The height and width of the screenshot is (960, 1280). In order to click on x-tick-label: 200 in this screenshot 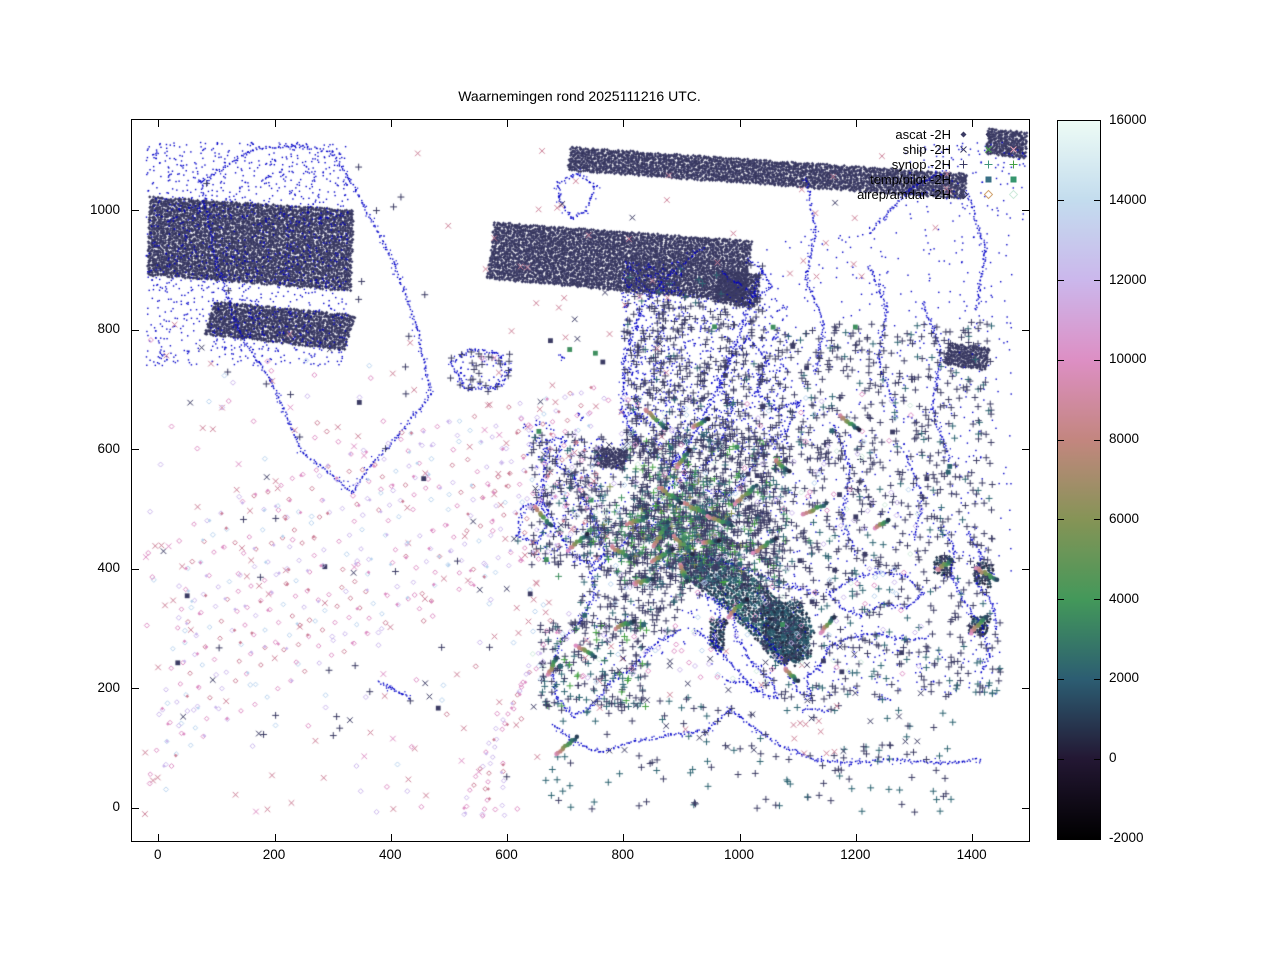, I will do `click(274, 854)`.